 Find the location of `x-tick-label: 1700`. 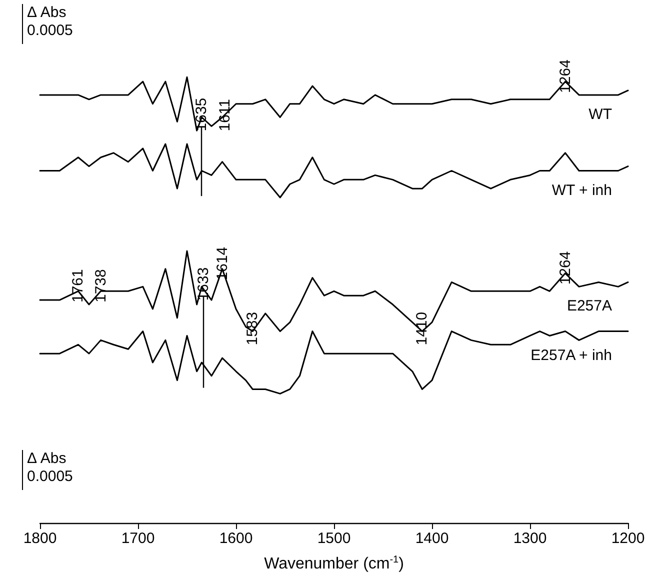

x-tick-label: 1700 is located at coordinates (138, 538).